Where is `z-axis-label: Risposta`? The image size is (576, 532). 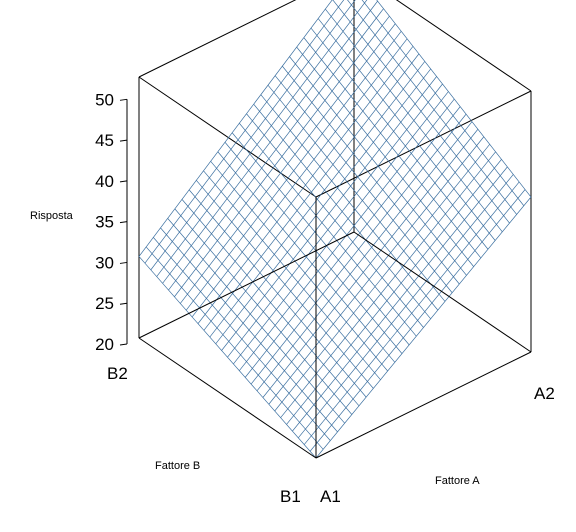 z-axis-label: Risposta is located at coordinates (52, 216).